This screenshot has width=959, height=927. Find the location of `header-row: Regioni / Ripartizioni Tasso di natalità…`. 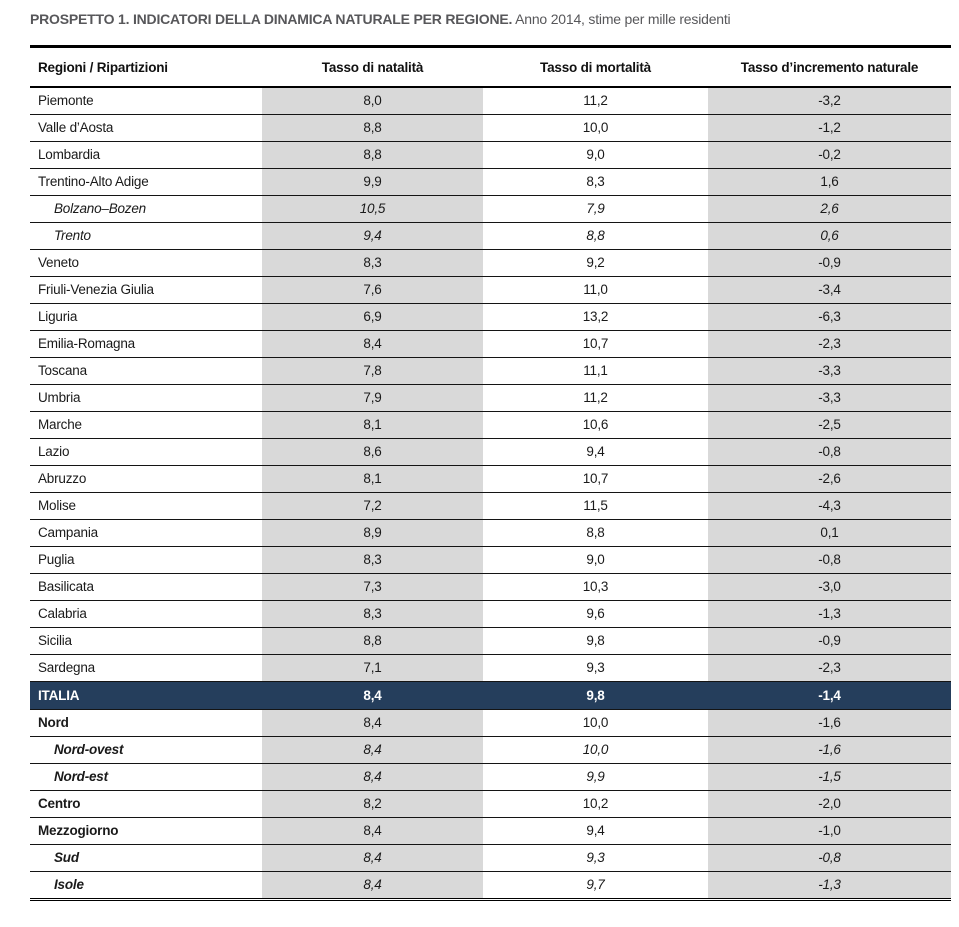

header-row: Regioni / Ripartizioni Tasso di natalità… is located at coordinates (490, 67).